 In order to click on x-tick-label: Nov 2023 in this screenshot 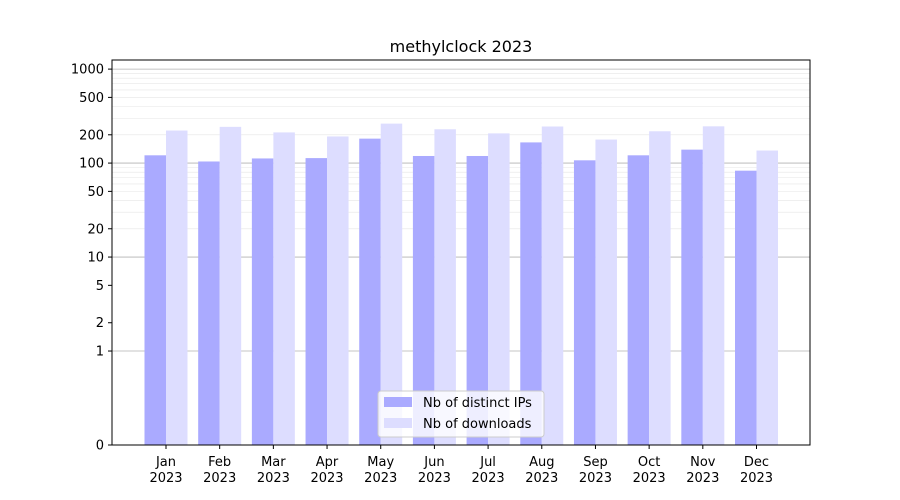, I will do `click(702, 470)`.